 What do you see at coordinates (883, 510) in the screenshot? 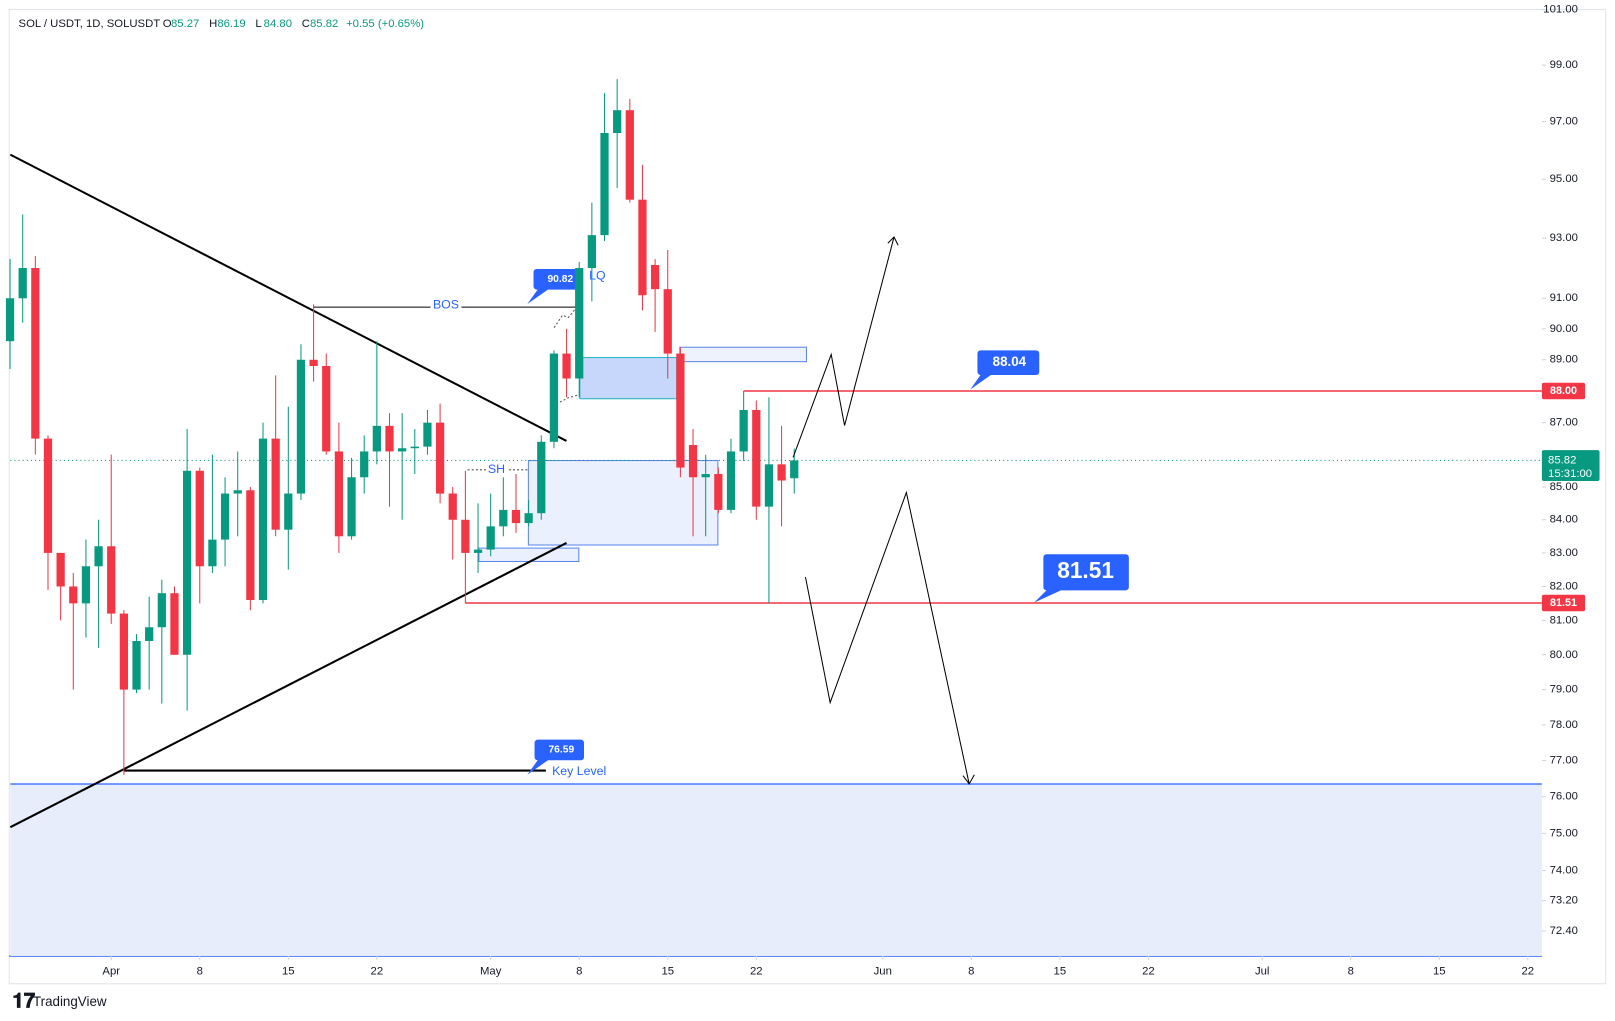
I see `projection` at bounding box center [883, 510].